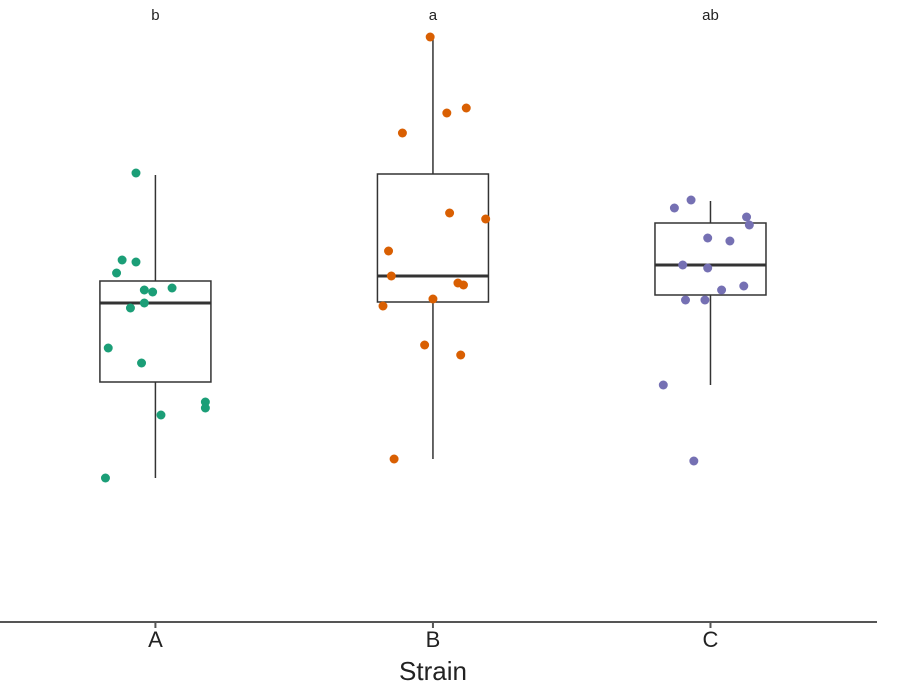  I want to click on group-letter: a, so click(433, 15).